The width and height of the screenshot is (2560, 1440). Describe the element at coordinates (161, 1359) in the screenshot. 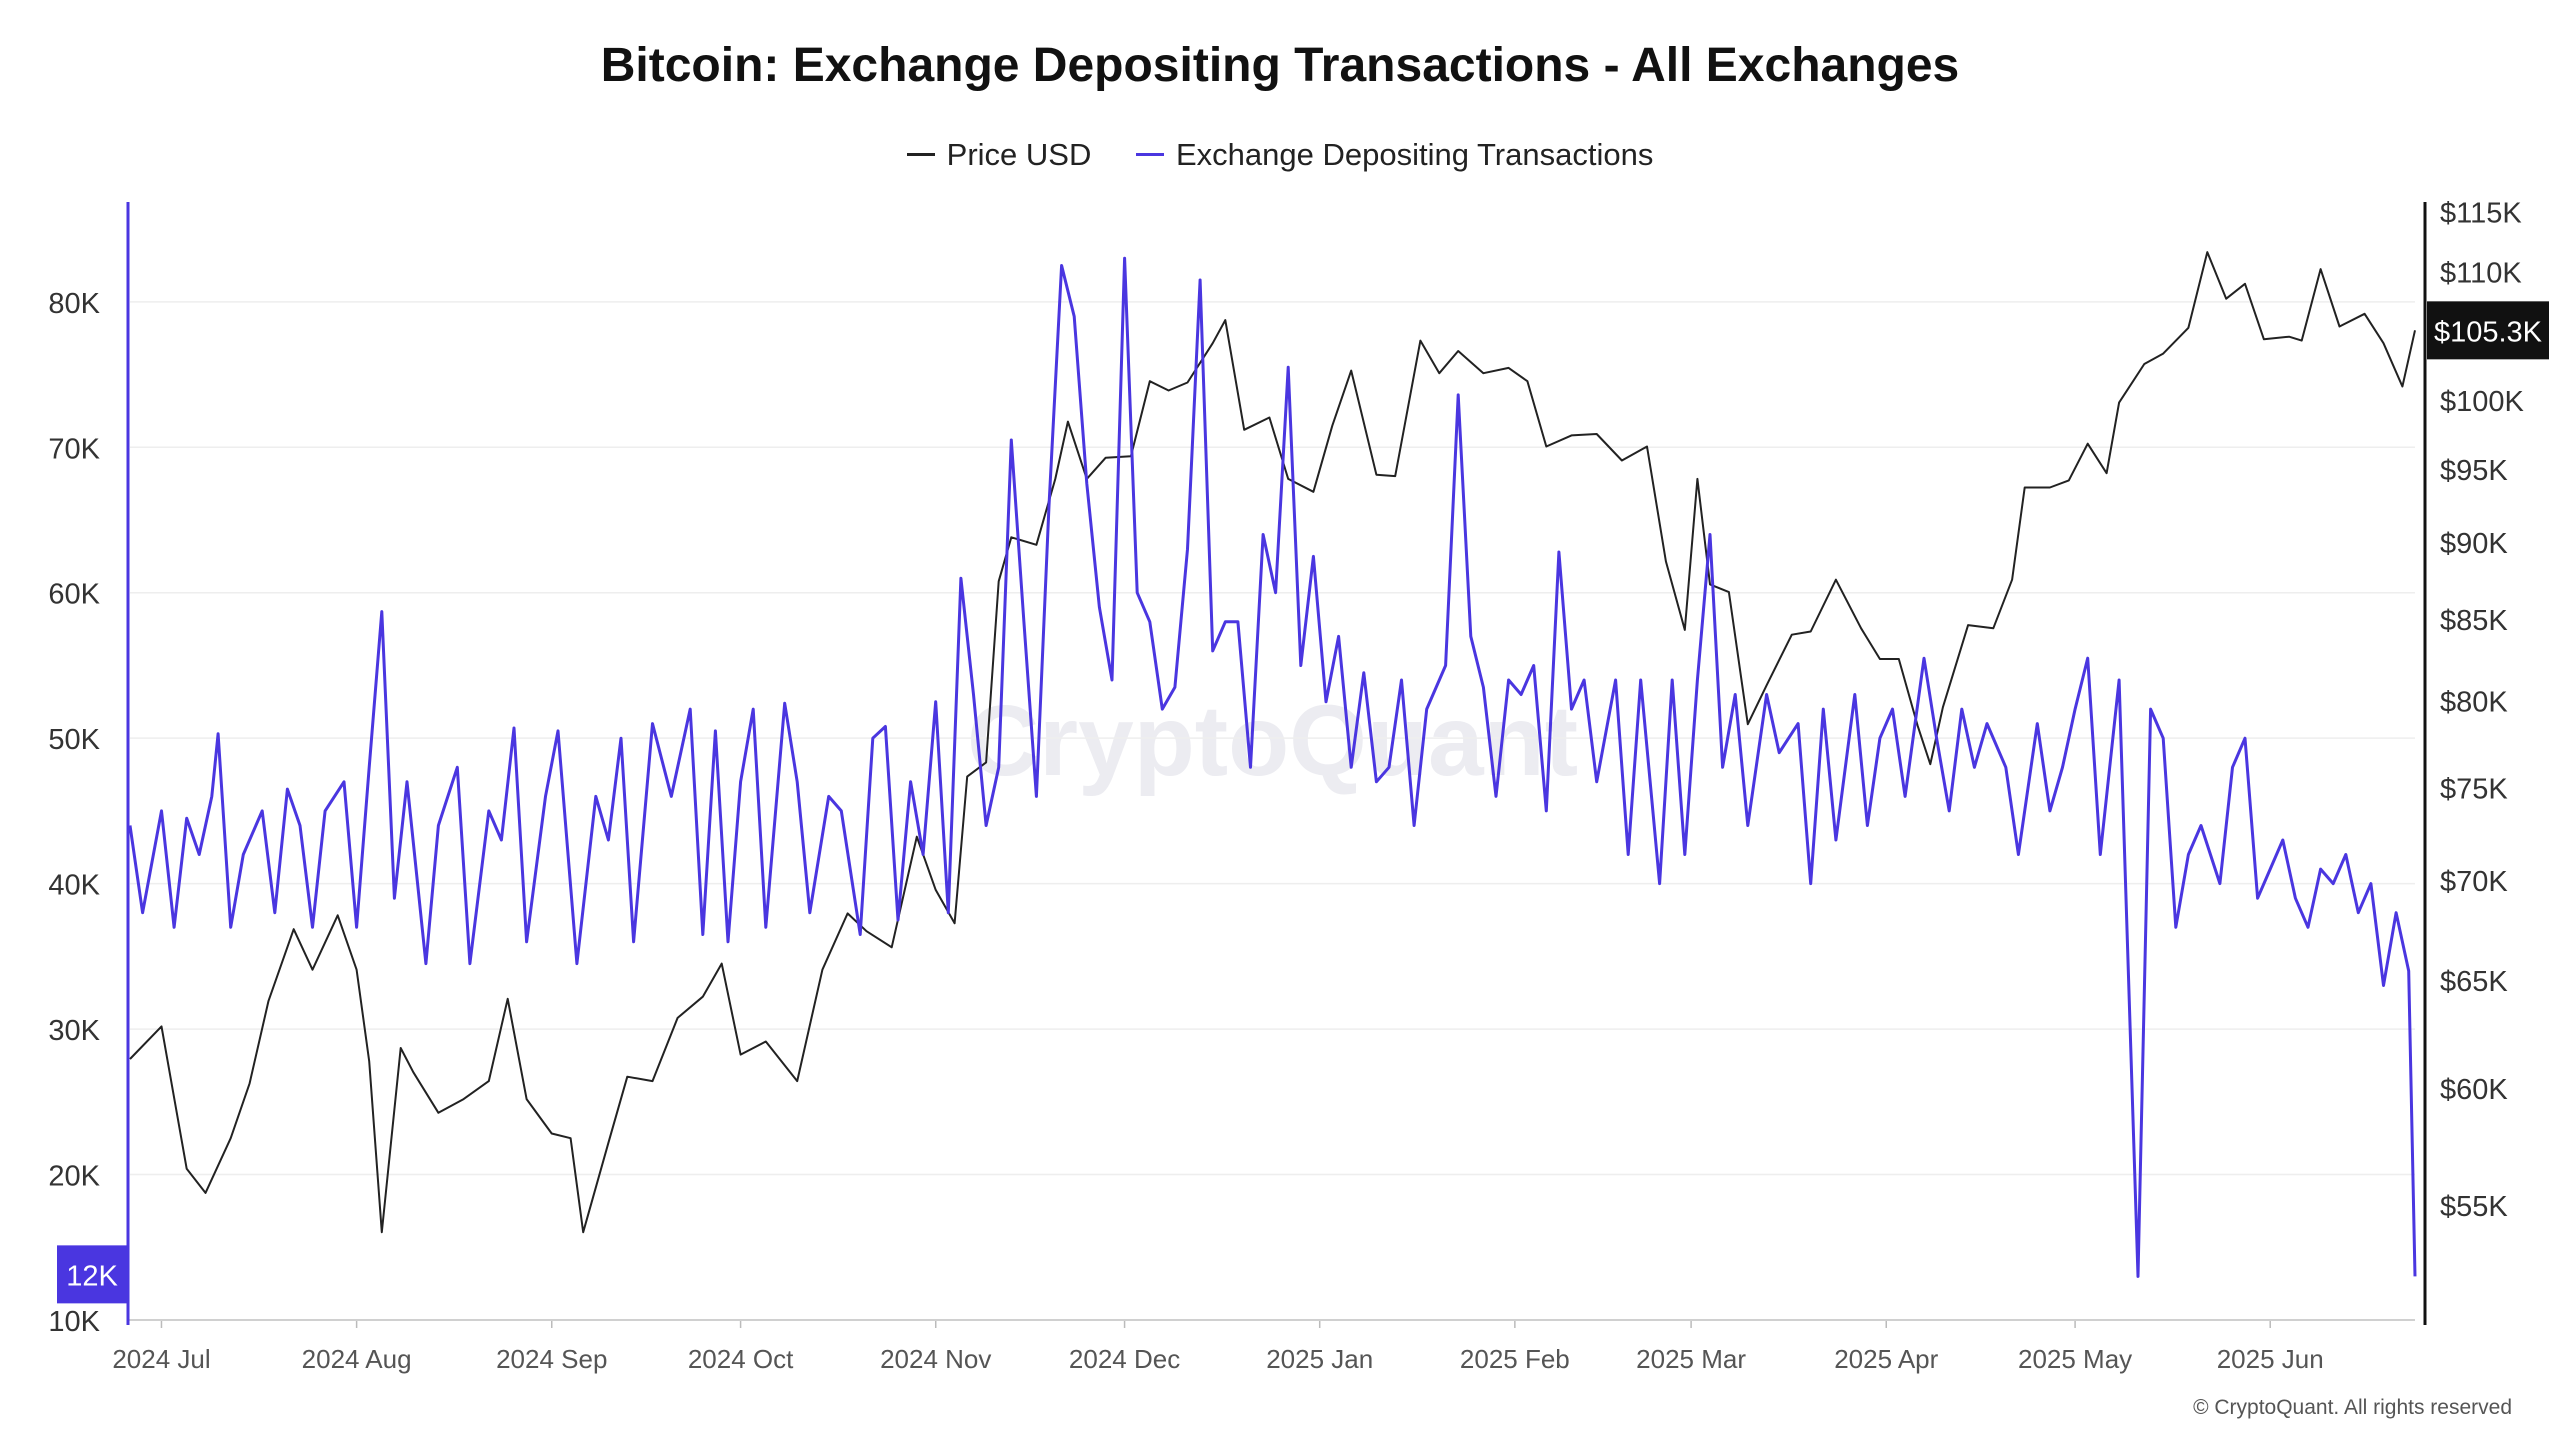

I see `x-tick-label: 2024 Jul` at that location.